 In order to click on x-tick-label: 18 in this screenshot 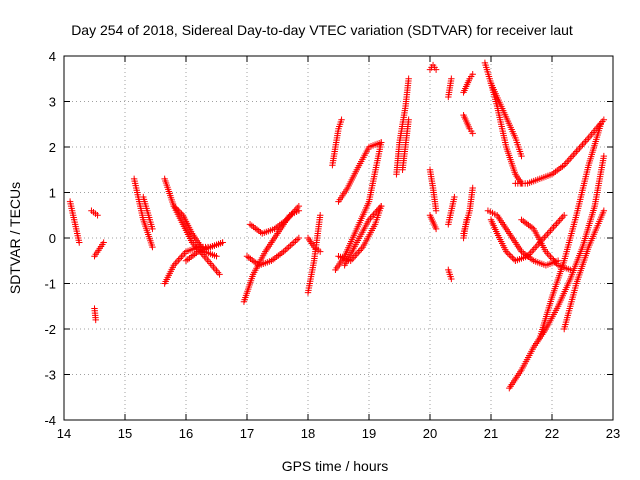, I will do `click(308, 433)`.